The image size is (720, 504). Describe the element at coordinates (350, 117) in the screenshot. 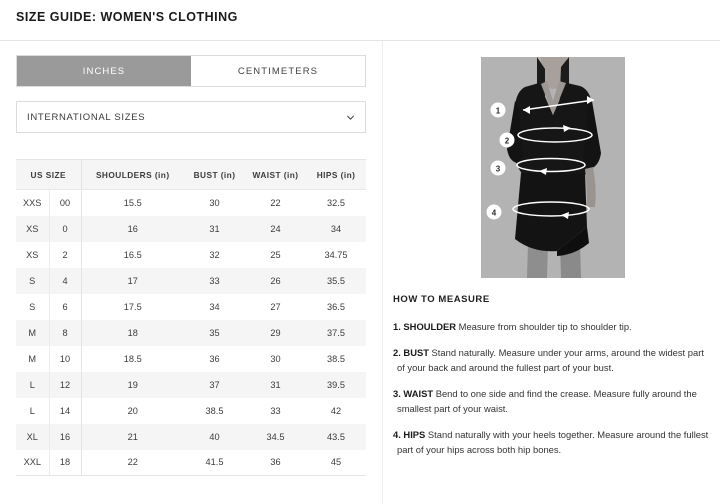

I see `chevron-down-icon` at that location.